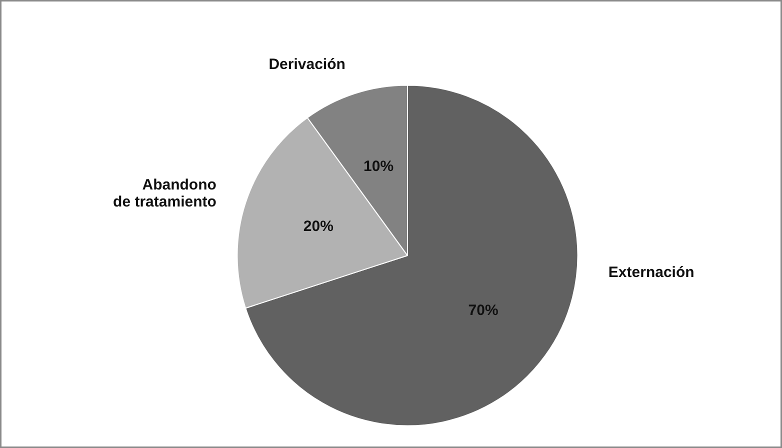  I want to click on slice-label: Externación, so click(651, 273).